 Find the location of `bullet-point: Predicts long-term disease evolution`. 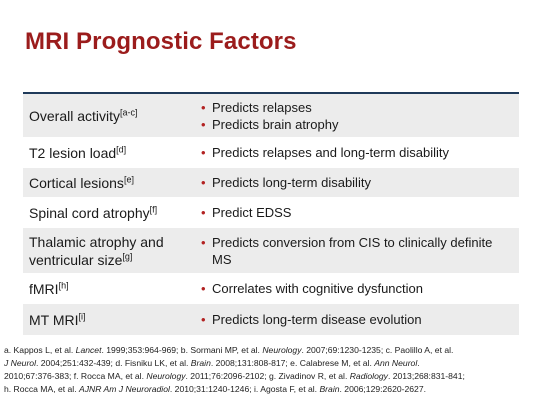

bullet-point: Predicts long-term disease evolution is located at coordinates (356, 319).